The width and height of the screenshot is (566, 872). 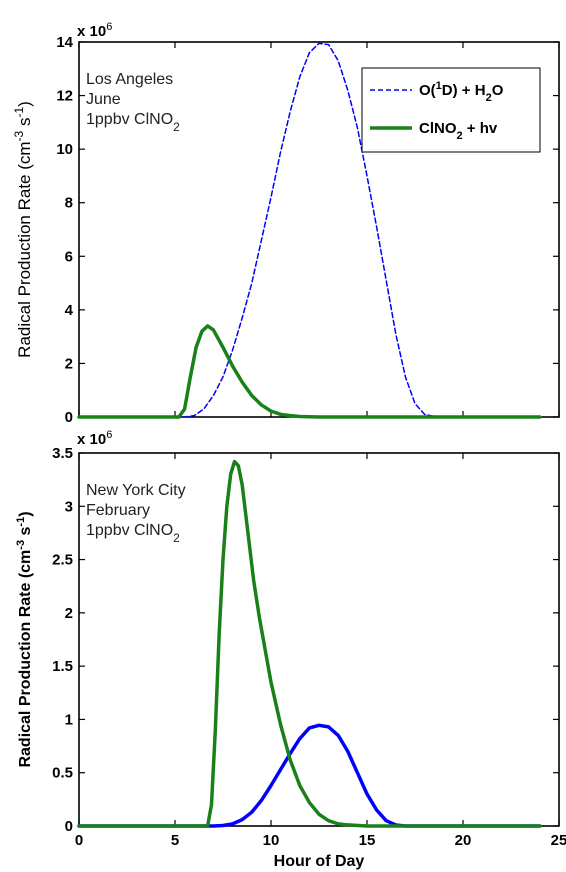 I want to click on top-multiplier-exp: 6, so click(x=109, y=27).